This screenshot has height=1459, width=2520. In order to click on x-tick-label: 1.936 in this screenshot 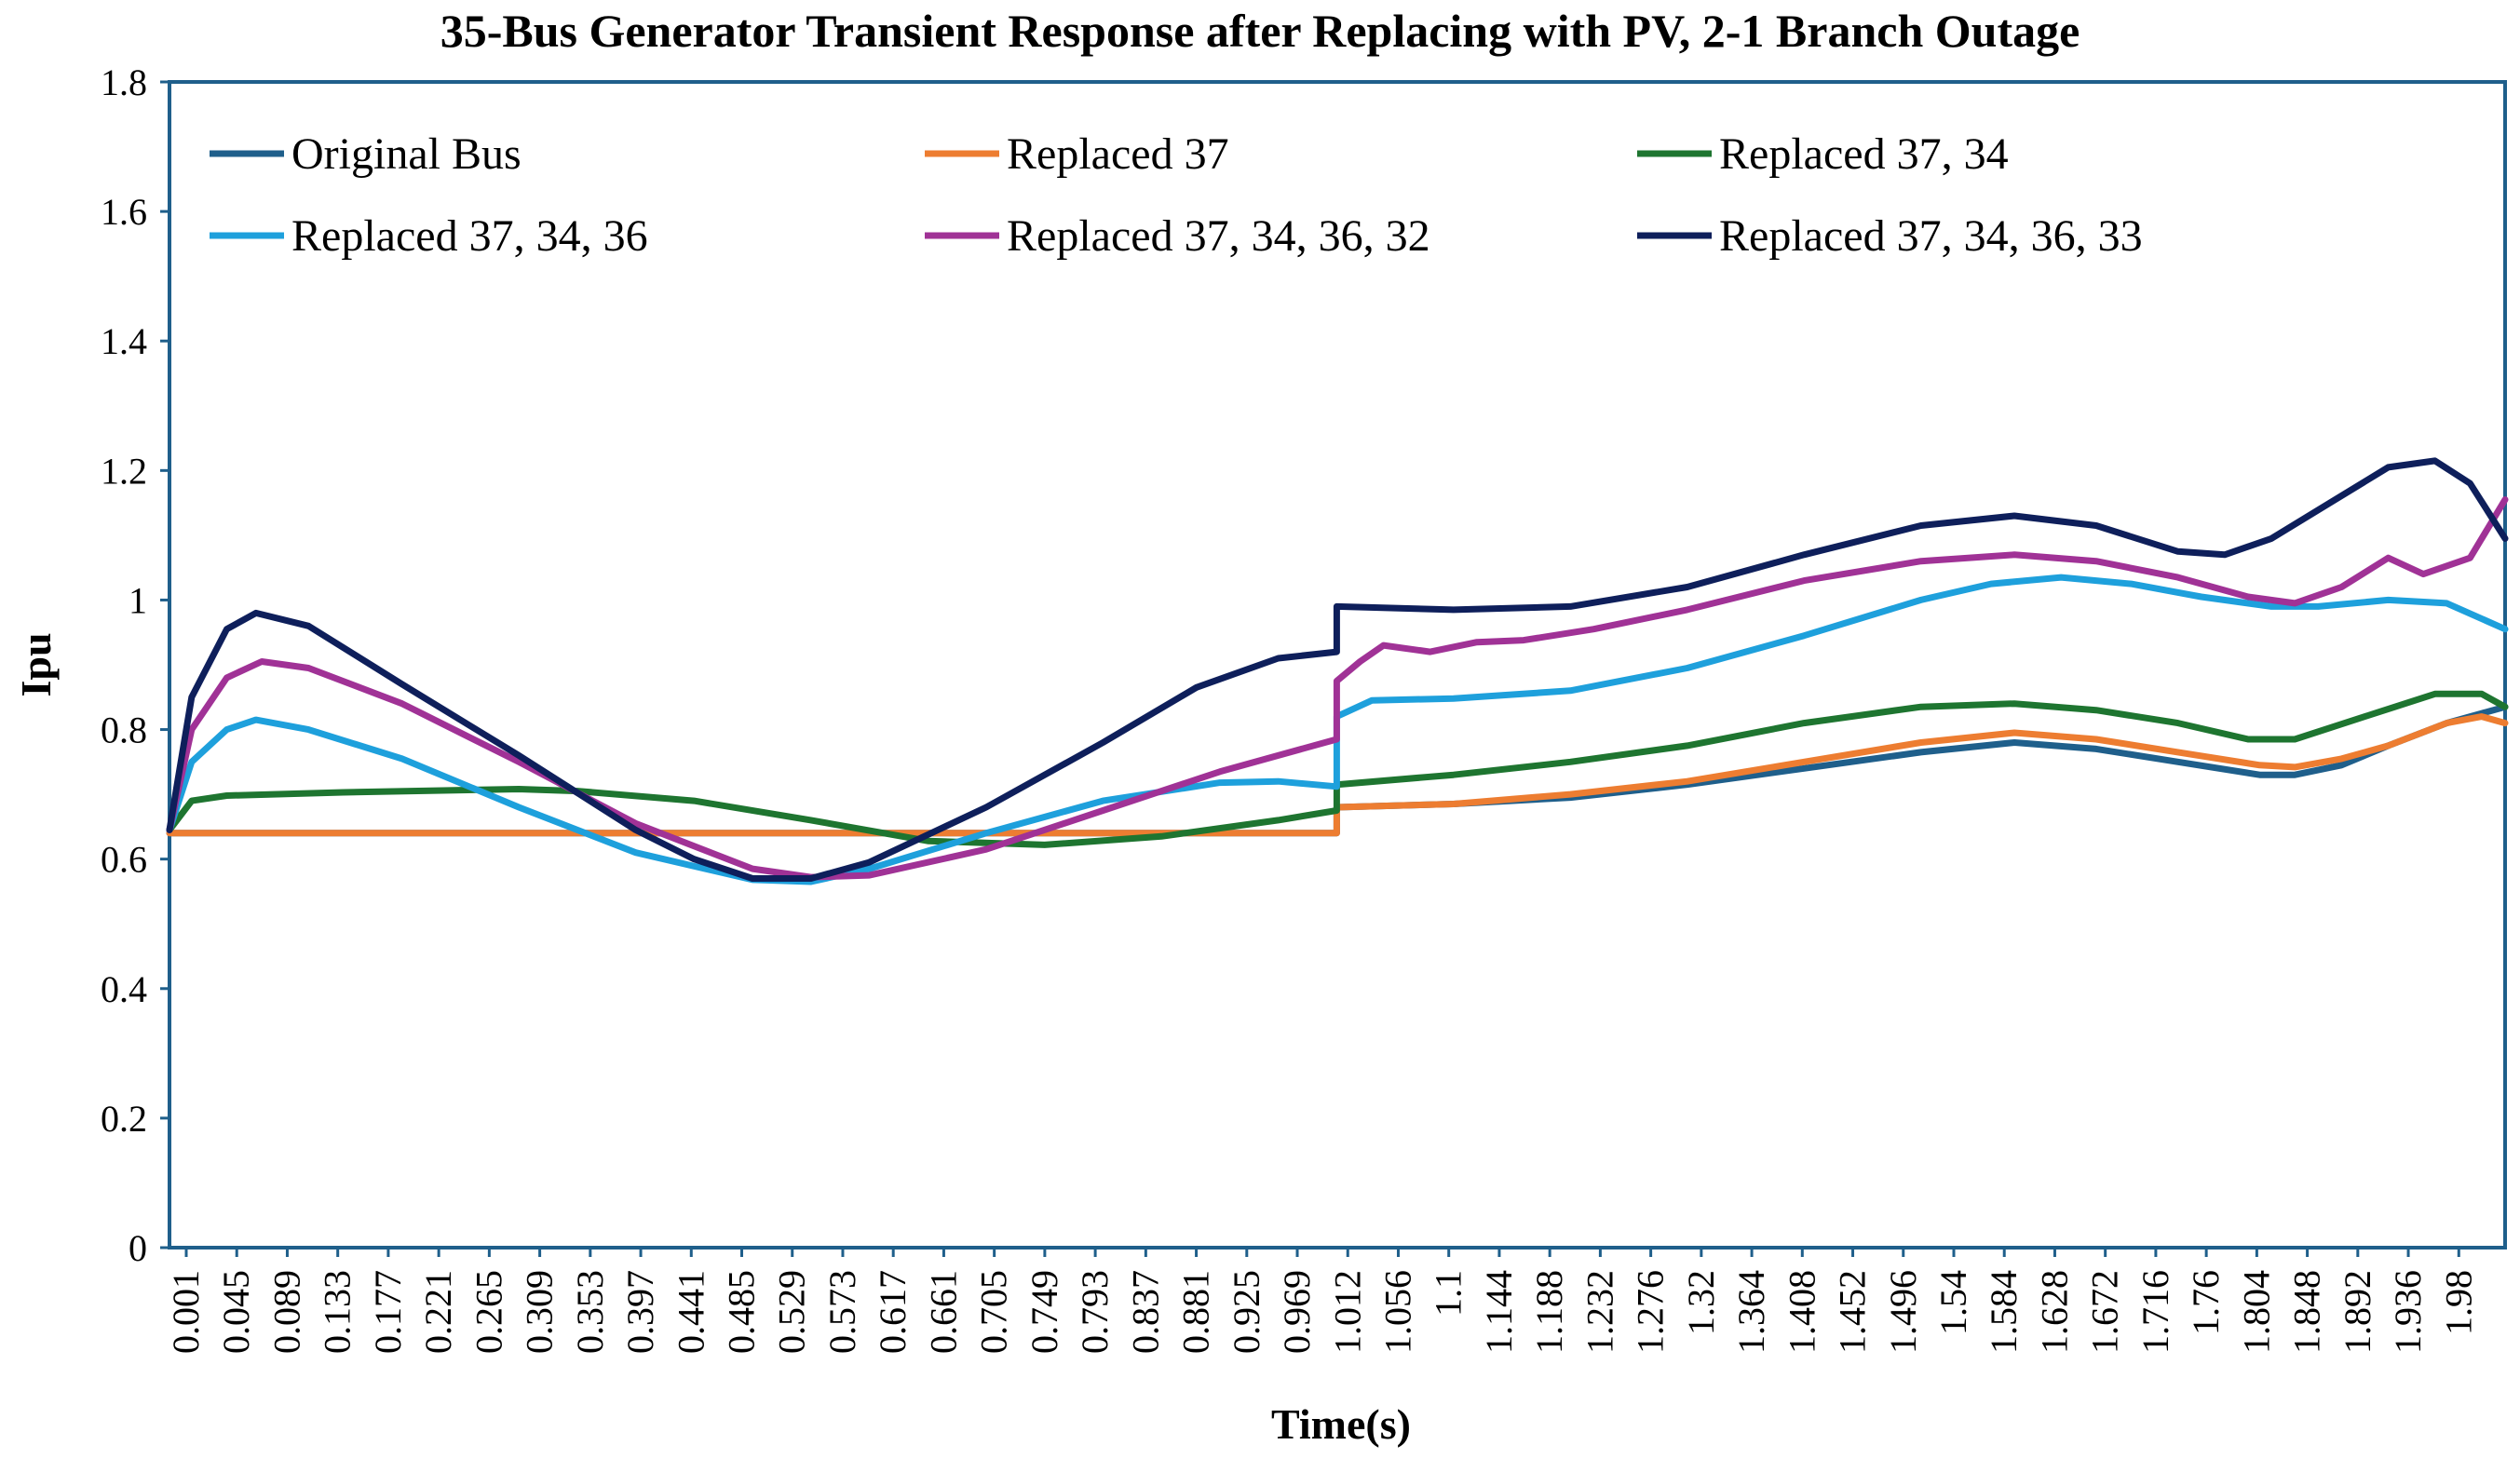, I will do `click(2408, 1312)`.